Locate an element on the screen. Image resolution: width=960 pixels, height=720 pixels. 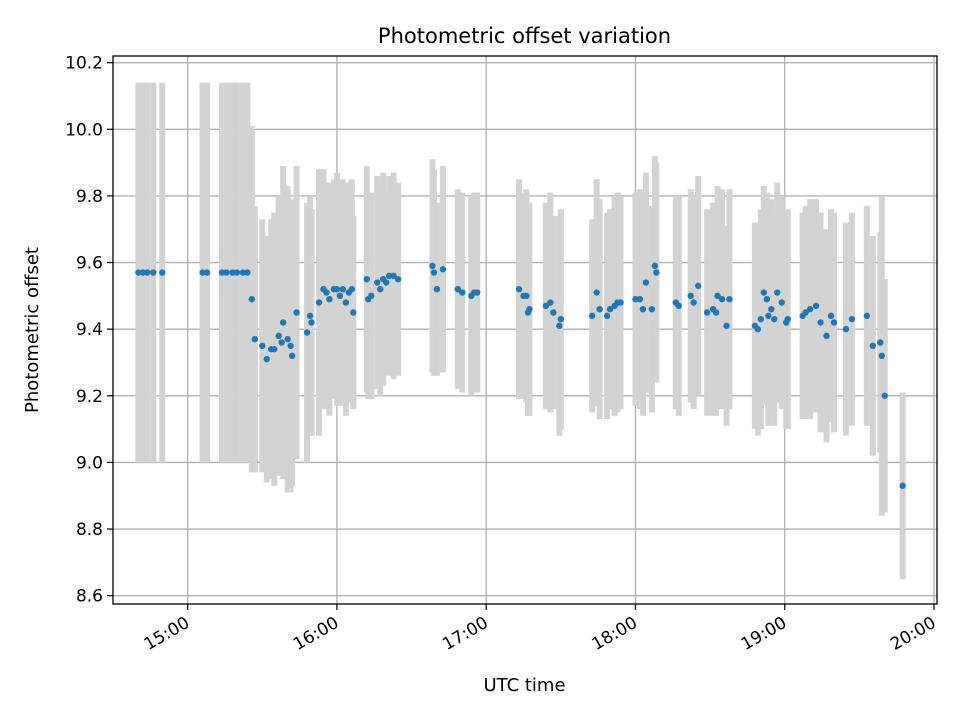
y-tick-label: 8.6 is located at coordinates (89, 597).